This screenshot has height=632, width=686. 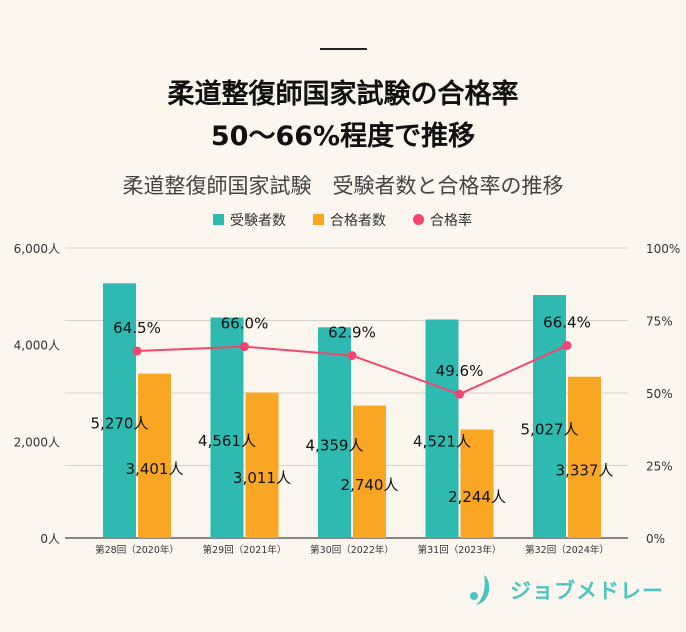 I want to click on bar-data-label: 3,401人, so click(x=155, y=469).